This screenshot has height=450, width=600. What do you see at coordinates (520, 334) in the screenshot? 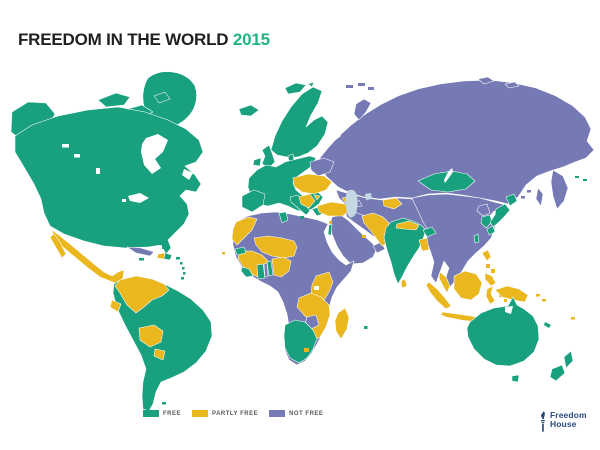
I see `region-oceania` at bounding box center [520, 334].